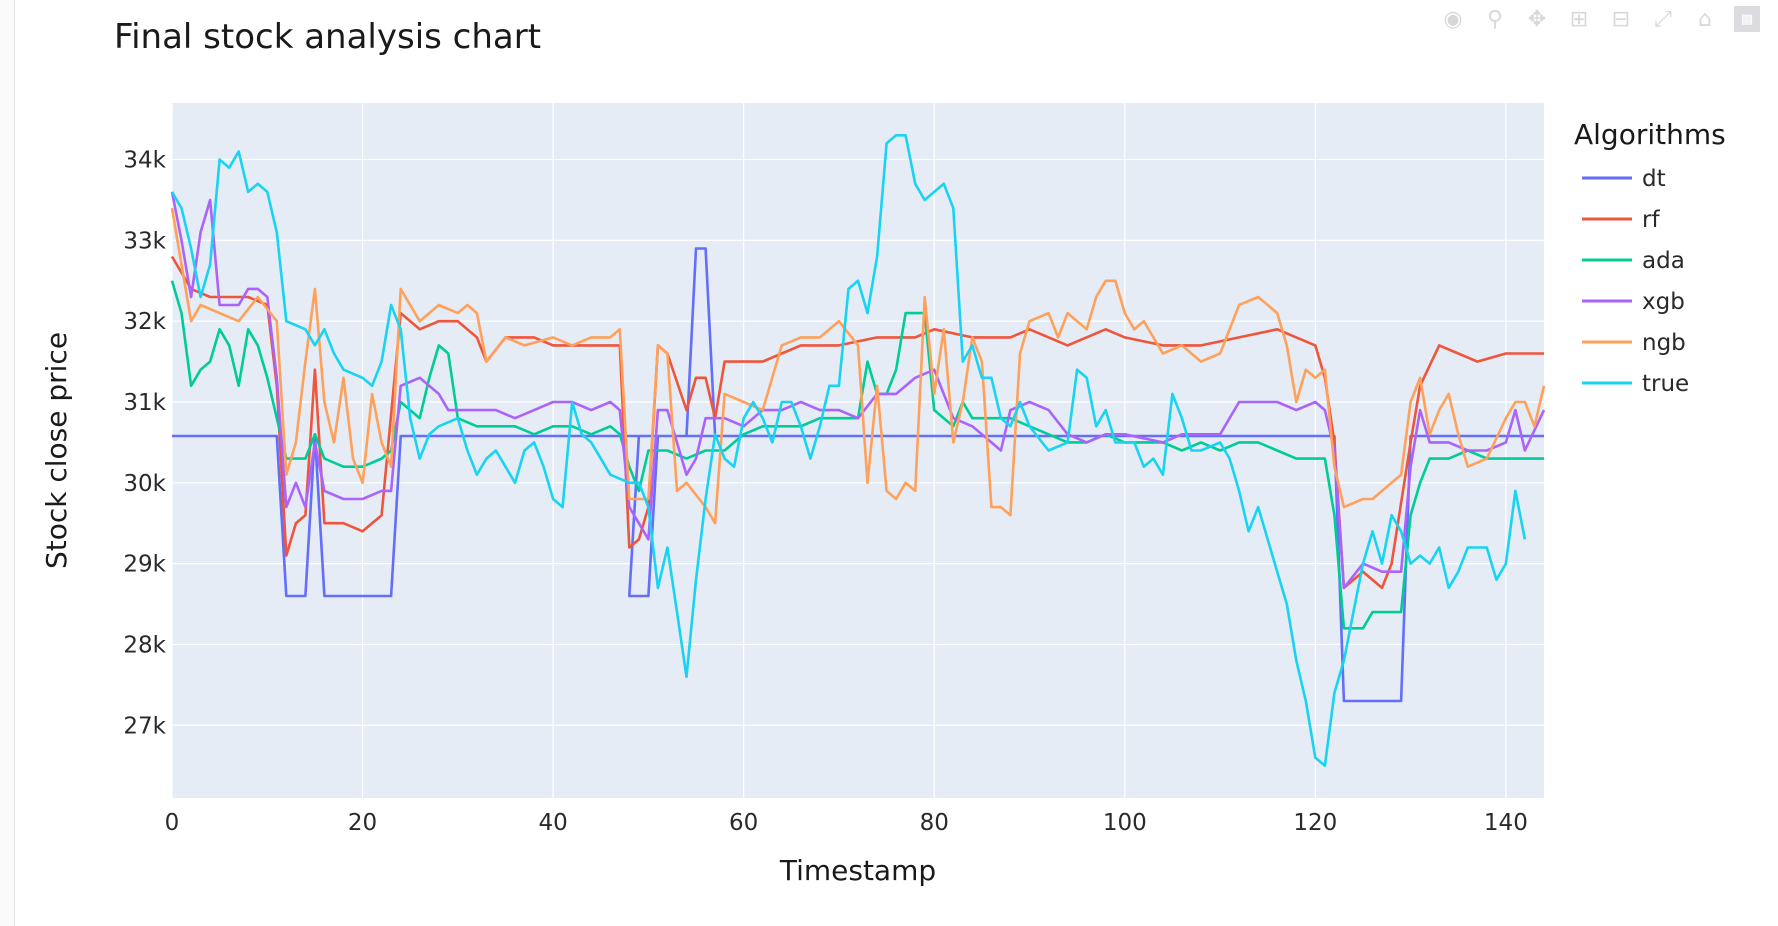 This screenshot has height=926, width=1778. I want to click on legend: Algorithms dt rf ada xgb ngb true, so click(1650, 257).